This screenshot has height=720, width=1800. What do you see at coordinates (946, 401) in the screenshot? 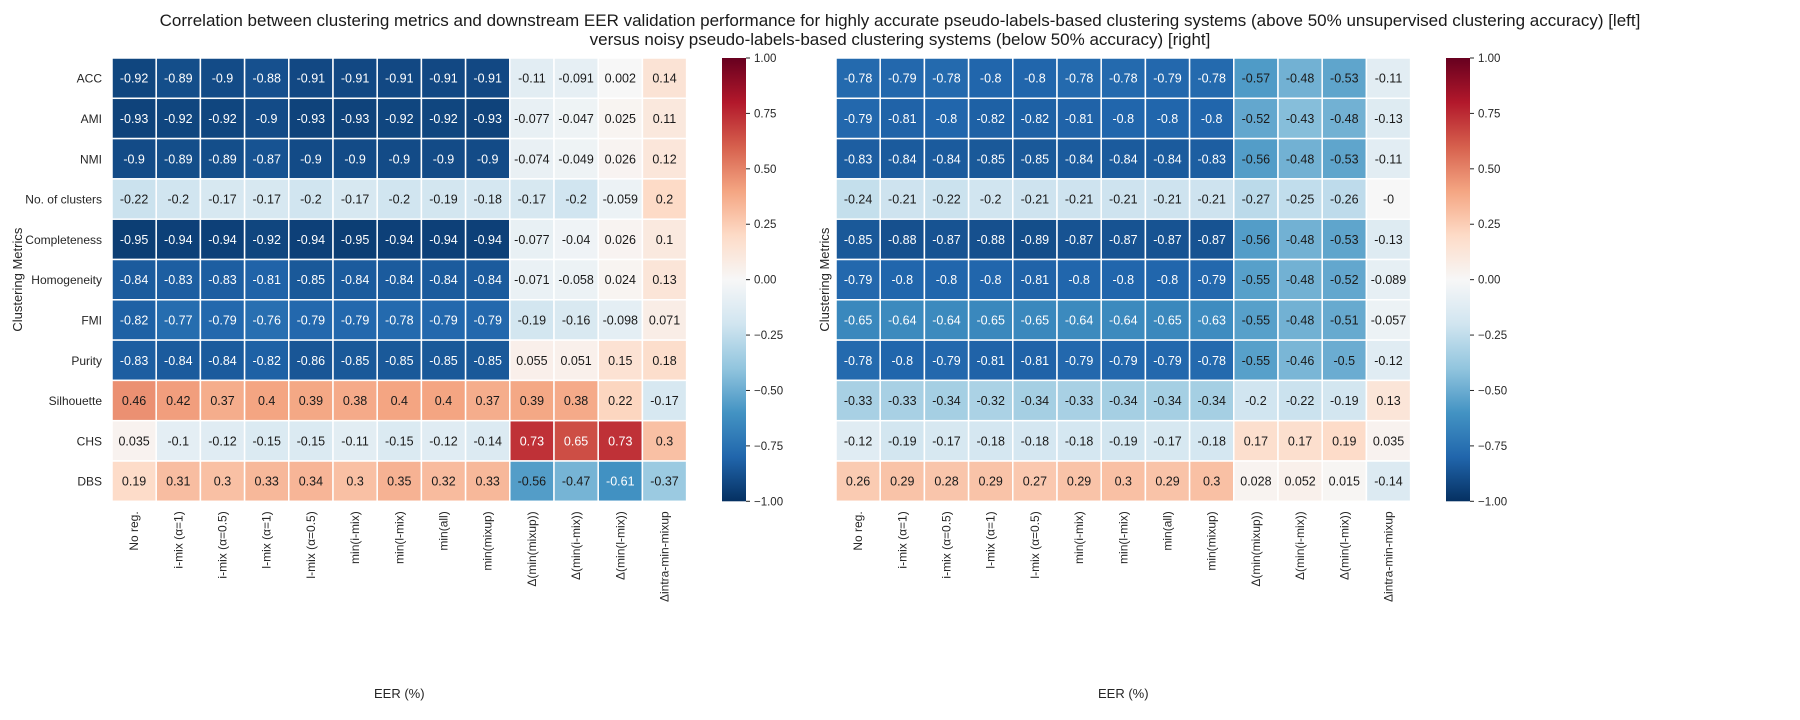
I see `cell-value-label: -0.34` at bounding box center [946, 401].